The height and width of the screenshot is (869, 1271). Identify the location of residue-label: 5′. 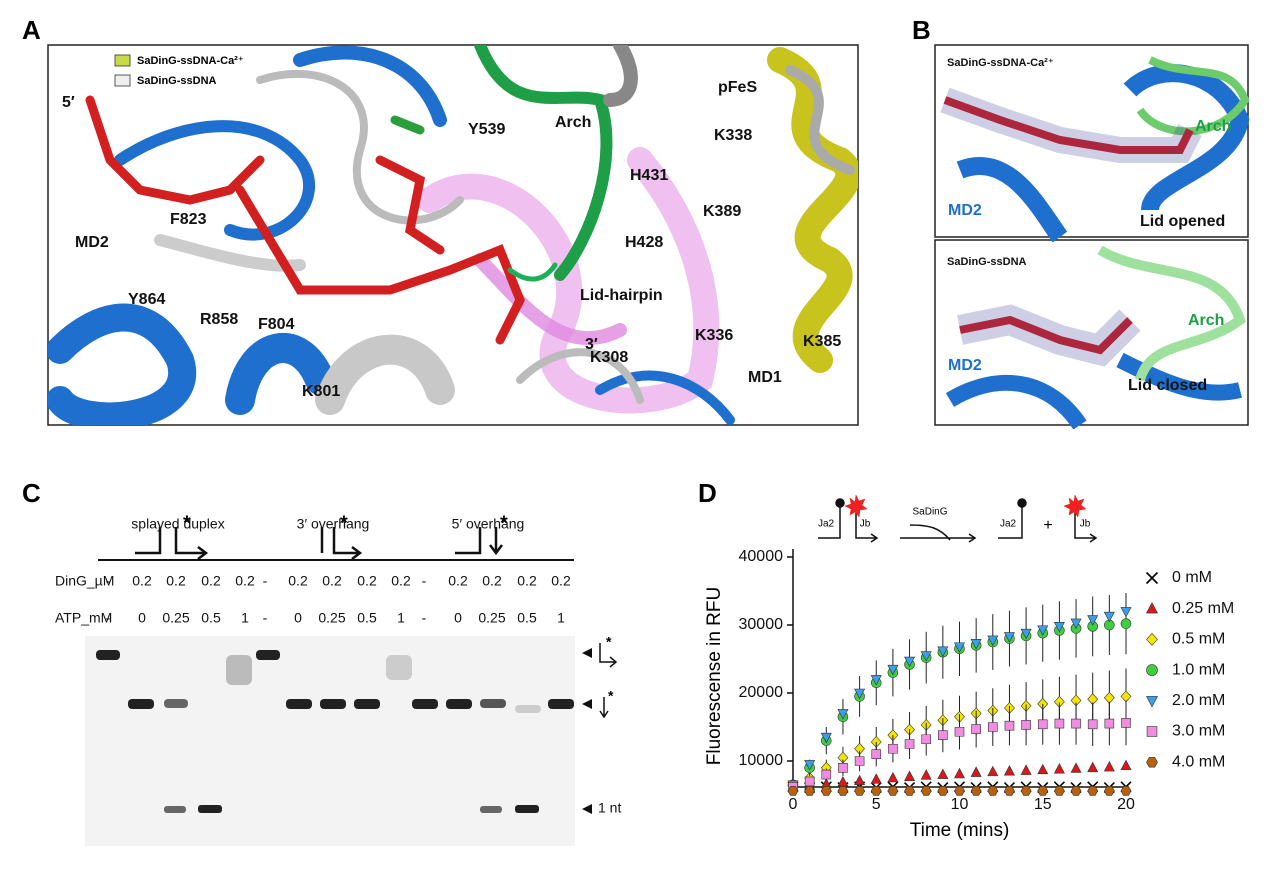
(68, 102).